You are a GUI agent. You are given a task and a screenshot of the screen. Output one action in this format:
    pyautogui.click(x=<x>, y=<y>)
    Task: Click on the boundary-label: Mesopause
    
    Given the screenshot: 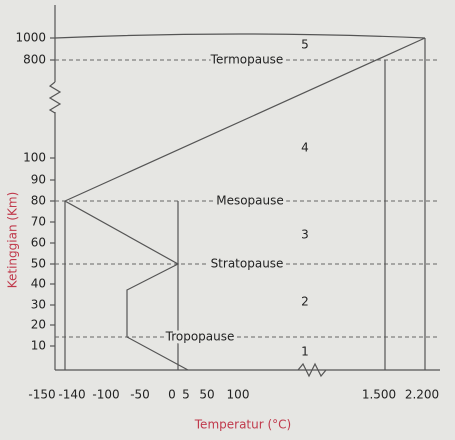 What is the action you would take?
    pyautogui.click(x=250, y=201)
    